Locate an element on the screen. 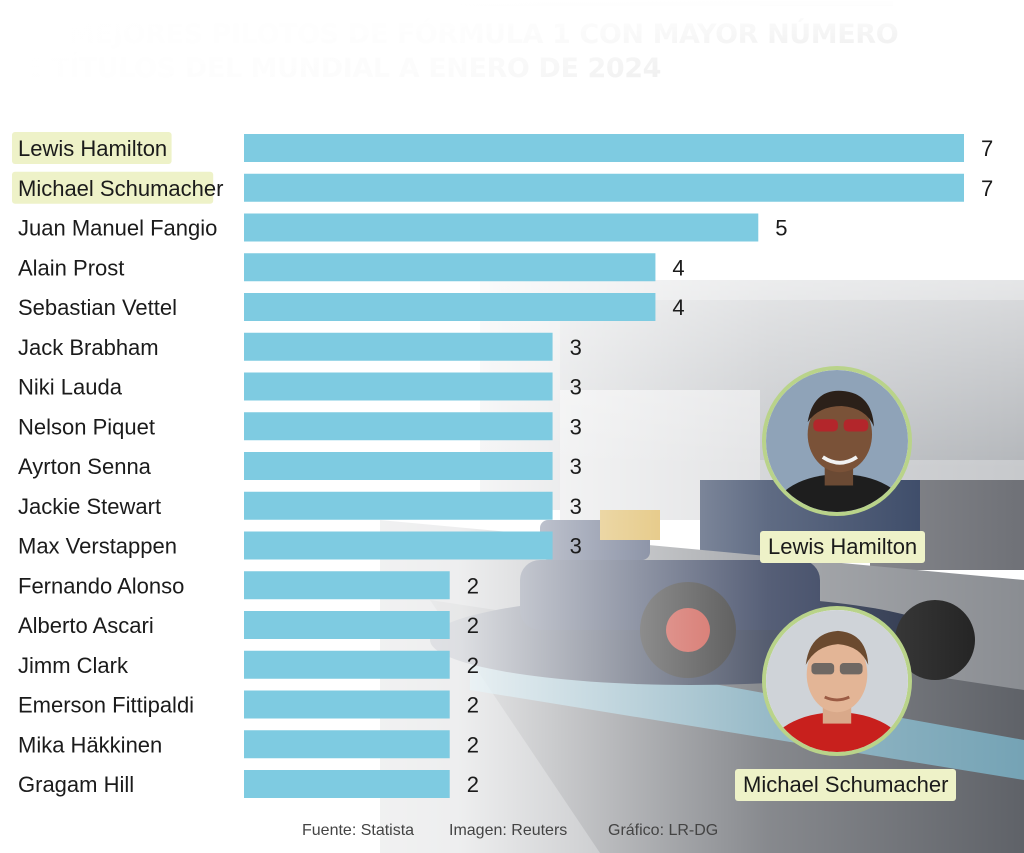 The image size is (1024, 853). category-label-mika-hakkinen: Mika Häkkinen is located at coordinates (90, 744).